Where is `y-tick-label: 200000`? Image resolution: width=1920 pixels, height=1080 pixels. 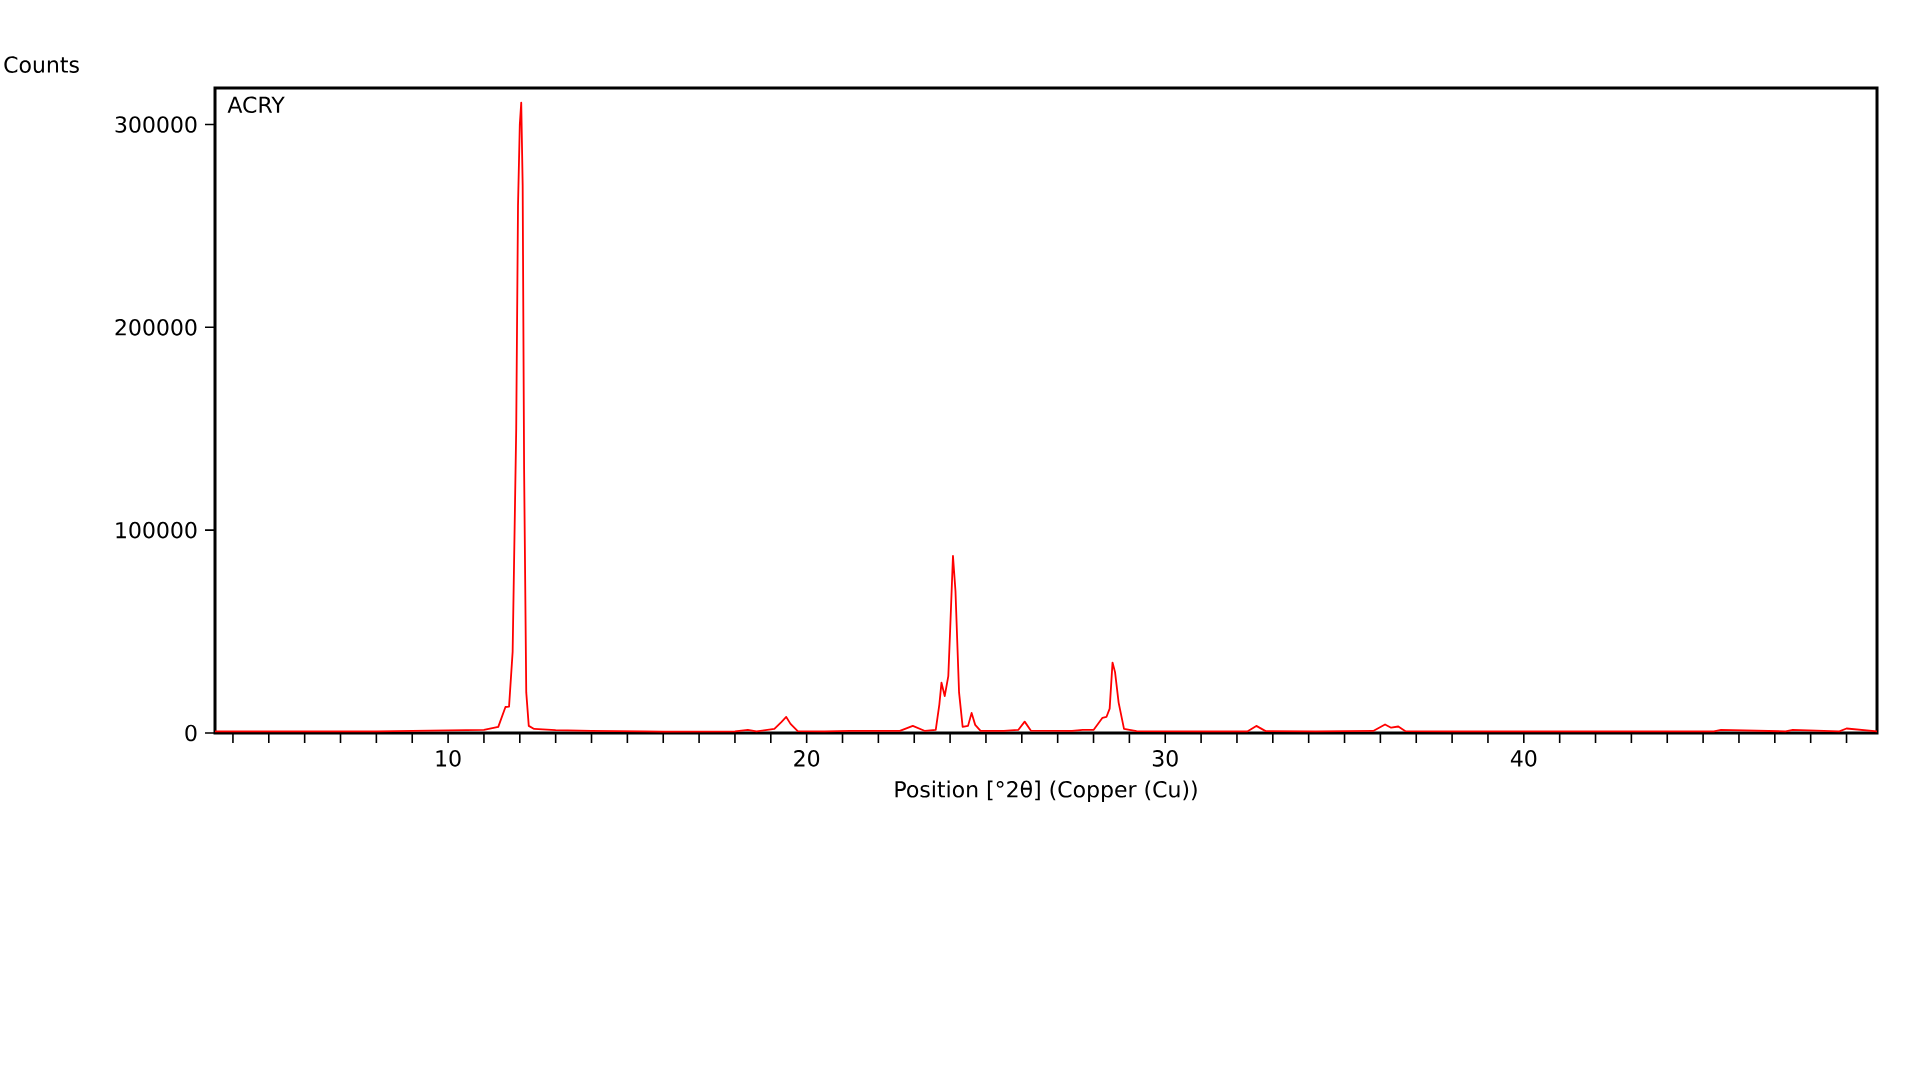 y-tick-label: 200000 is located at coordinates (156, 327).